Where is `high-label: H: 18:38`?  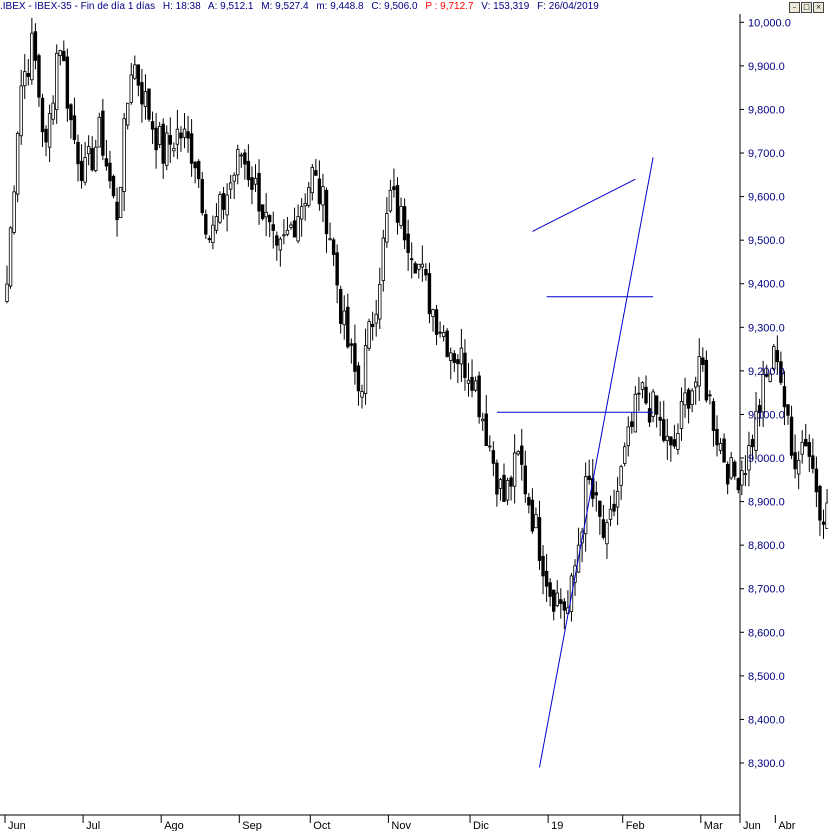 high-label: H: 18:38 is located at coordinates (181, 6).